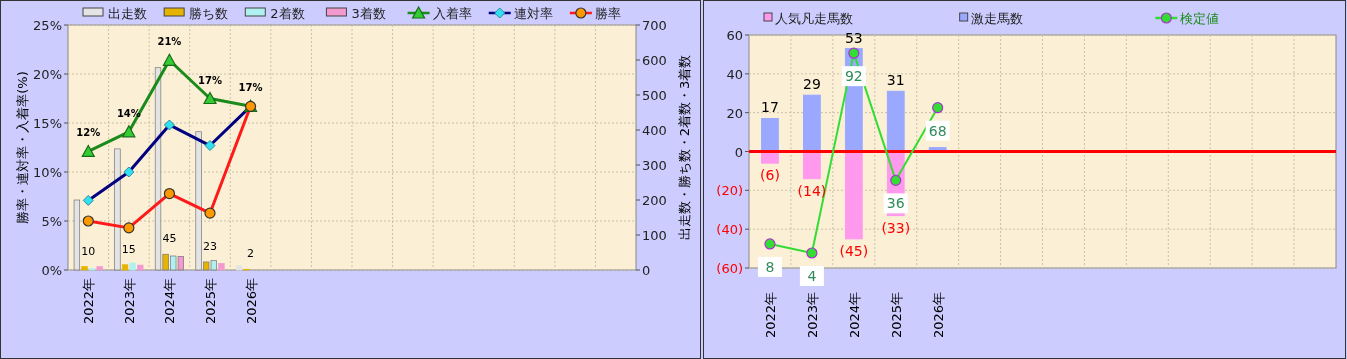 The image size is (1347, 359). I want to click on legend-label: 検定値, so click(1200, 18).